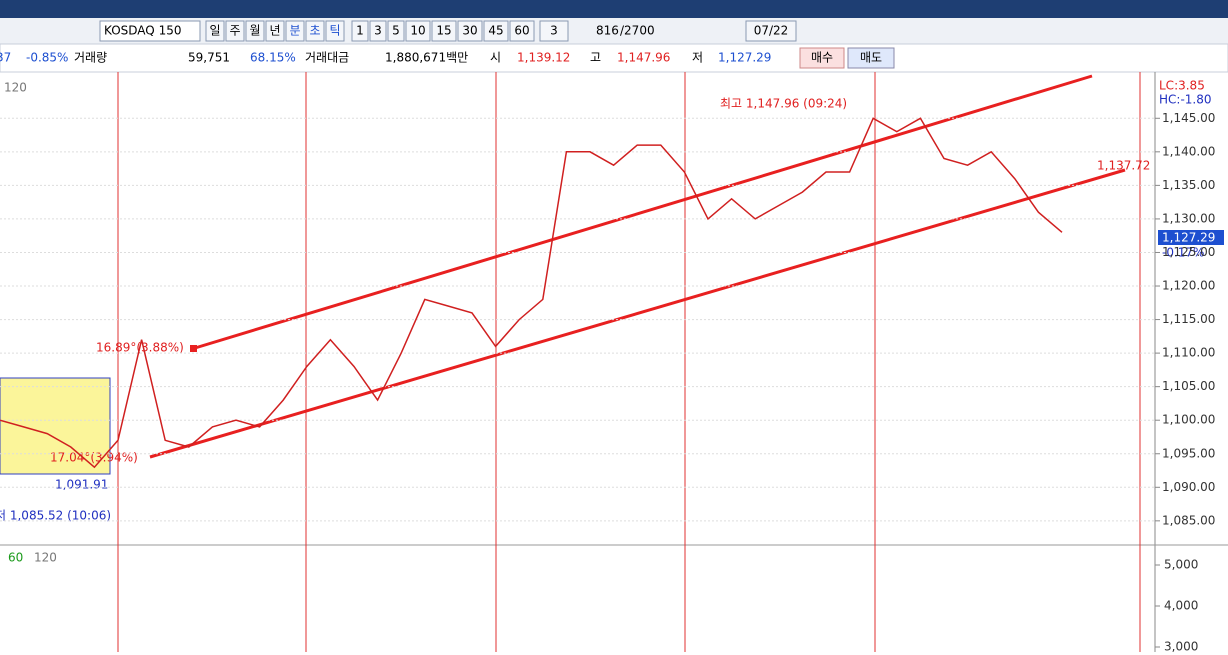  Describe the element at coordinates (1188, 218) in the screenshot. I see `y-tick-label: 1,130.00` at that location.